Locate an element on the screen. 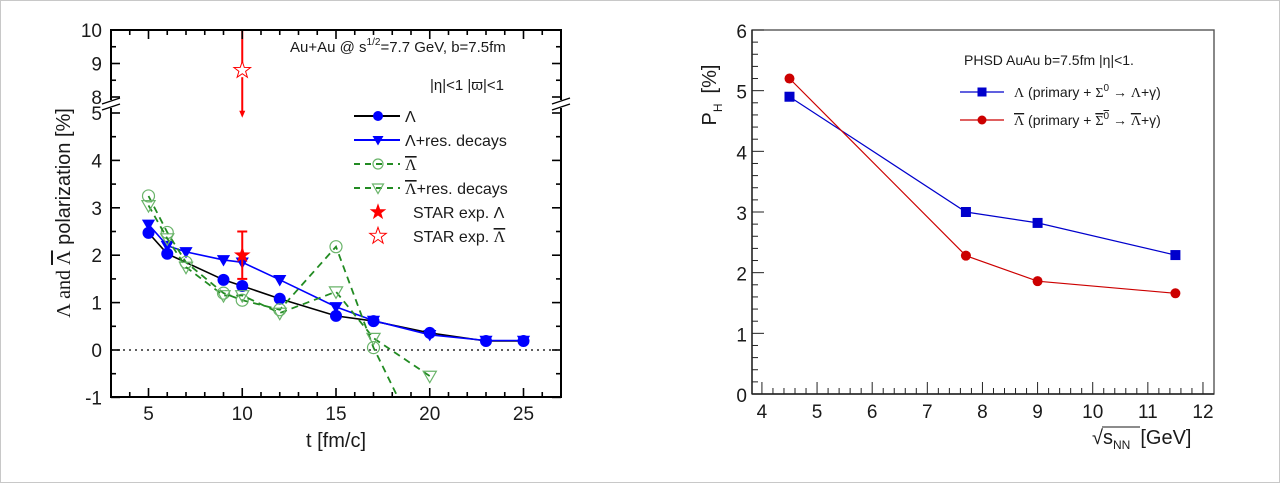 This screenshot has height=483, width=1280. legend-label: Λ (primary + Σ0 → Λ+γ) is located at coordinates (1087, 92).